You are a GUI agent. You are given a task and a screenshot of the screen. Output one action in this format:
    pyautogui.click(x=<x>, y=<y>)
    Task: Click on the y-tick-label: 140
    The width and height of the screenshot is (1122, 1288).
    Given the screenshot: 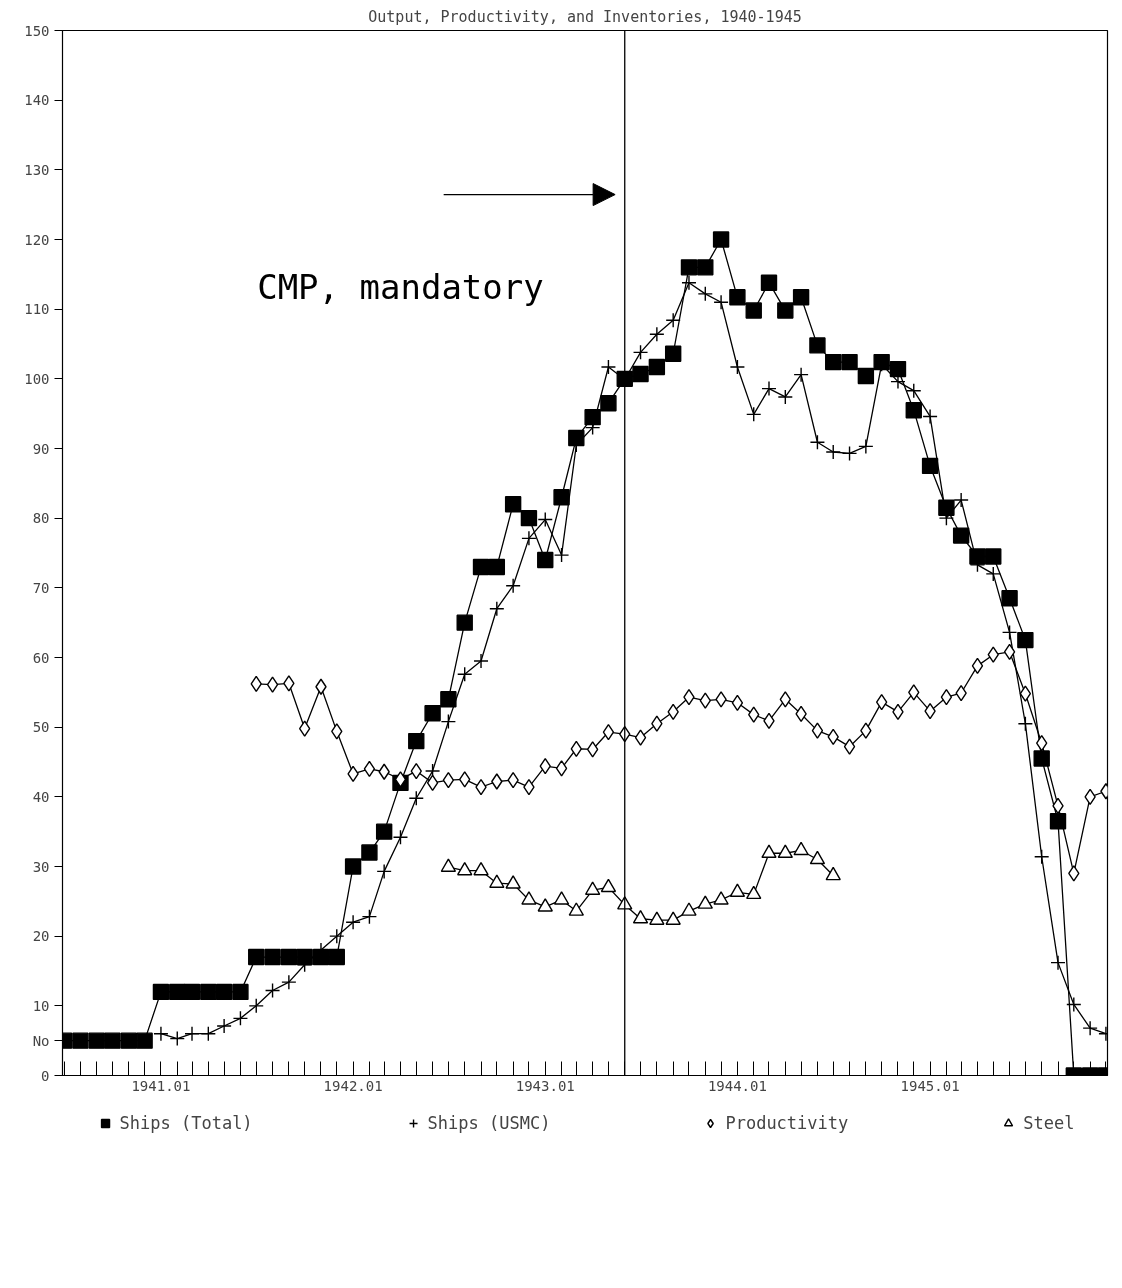 What is the action you would take?
    pyautogui.click(x=37, y=100)
    